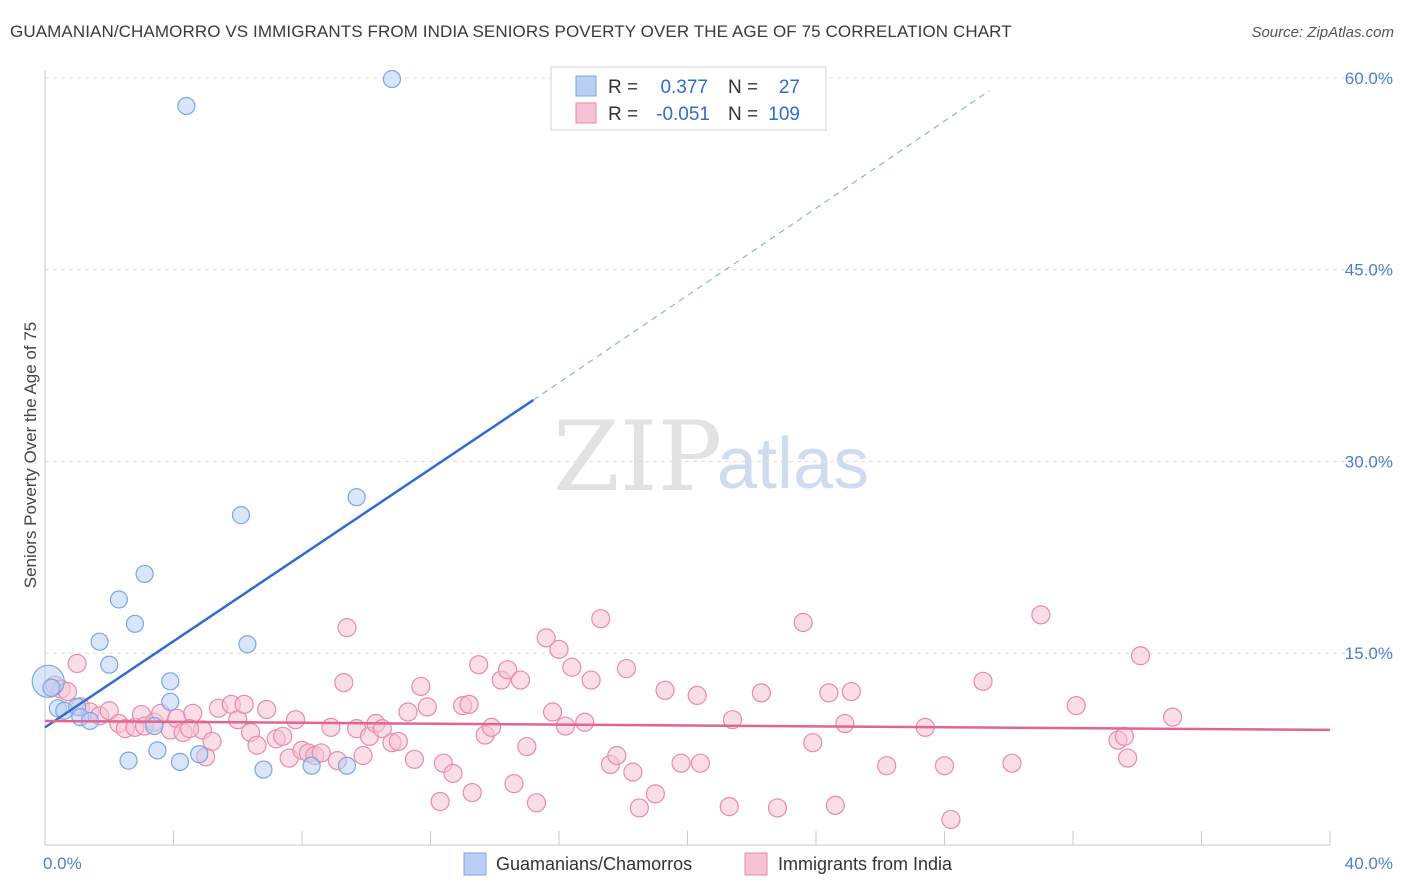 This screenshot has width=1406, height=892. What do you see at coordinates (637, 457) in the screenshot?
I see `watermark-zip: ZIP` at bounding box center [637, 457].